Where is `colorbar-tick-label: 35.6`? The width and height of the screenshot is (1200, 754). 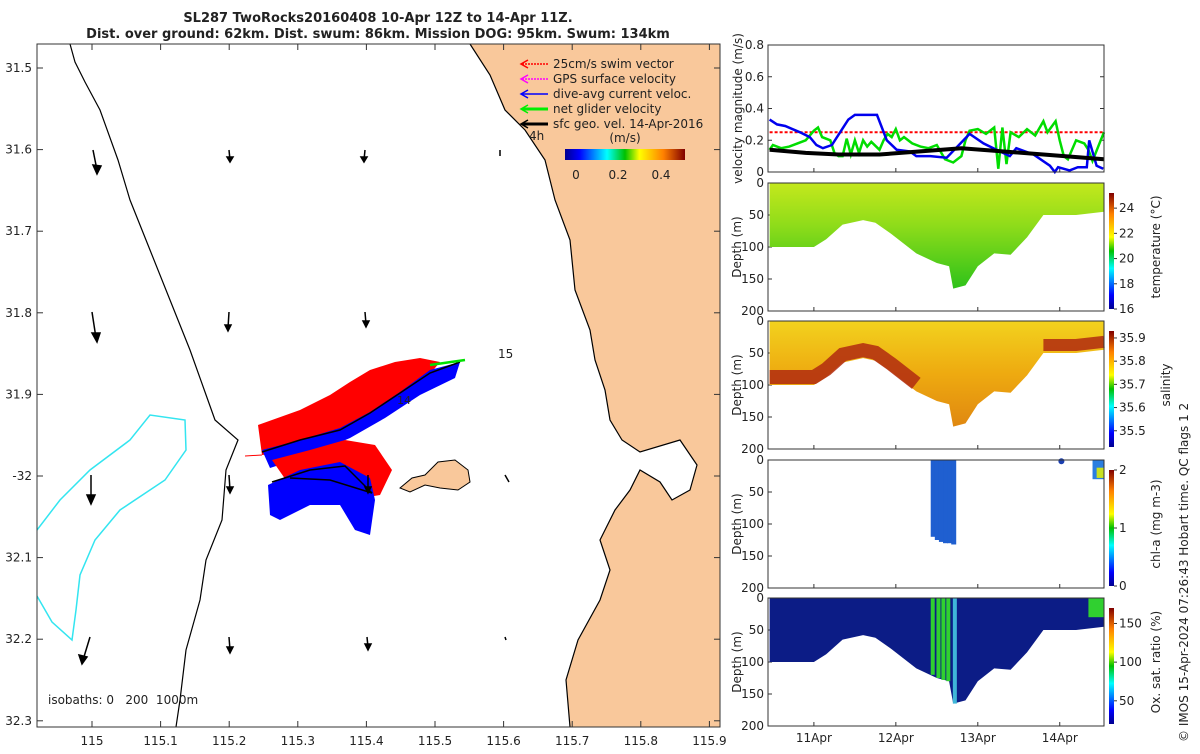 colorbar-tick-label: 35.6 is located at coordinates (1132, 408).